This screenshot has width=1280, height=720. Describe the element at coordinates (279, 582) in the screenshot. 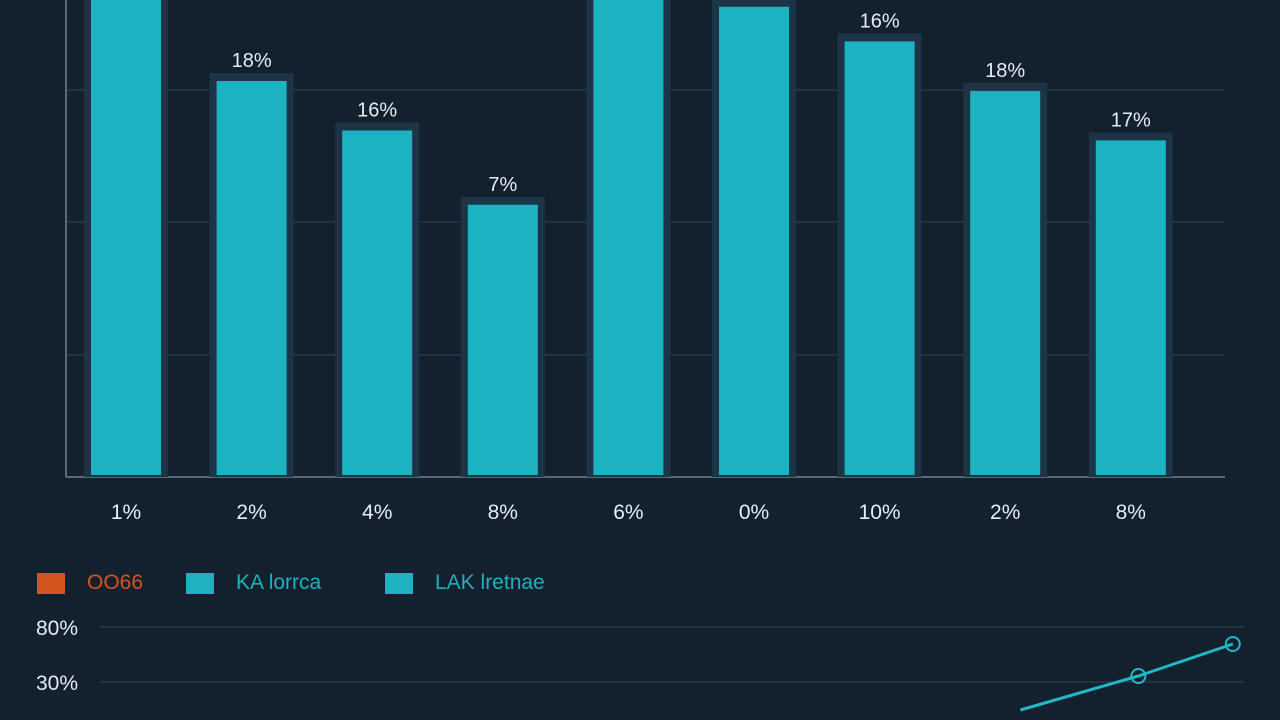

I see `legend-label: KA lorrca` at that location.